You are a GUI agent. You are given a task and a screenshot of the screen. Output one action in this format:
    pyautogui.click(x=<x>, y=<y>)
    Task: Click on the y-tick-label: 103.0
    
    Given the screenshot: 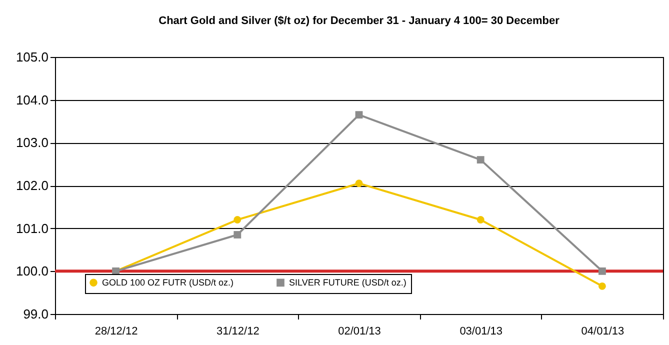 What is the action you would take?
    pyautogui.click(x=32, y=142)
    